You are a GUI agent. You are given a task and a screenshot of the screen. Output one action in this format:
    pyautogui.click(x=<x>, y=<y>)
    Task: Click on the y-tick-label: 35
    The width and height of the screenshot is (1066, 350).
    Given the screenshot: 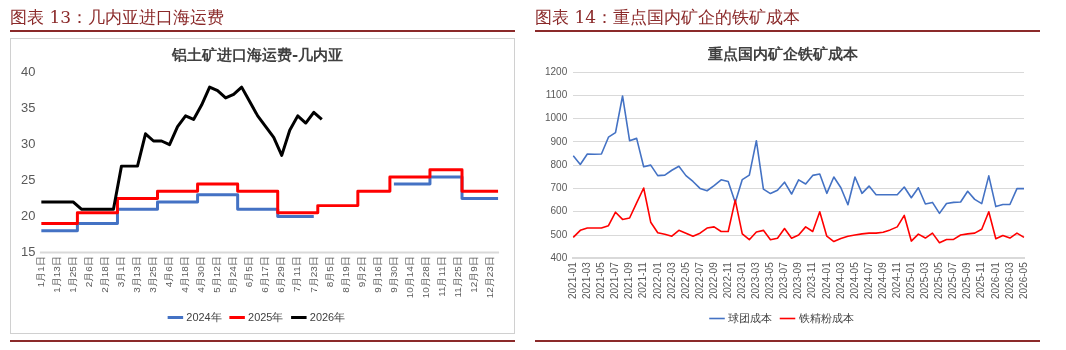 What is the action you would take?
    pyautogui.click(x=28, y=108)
    